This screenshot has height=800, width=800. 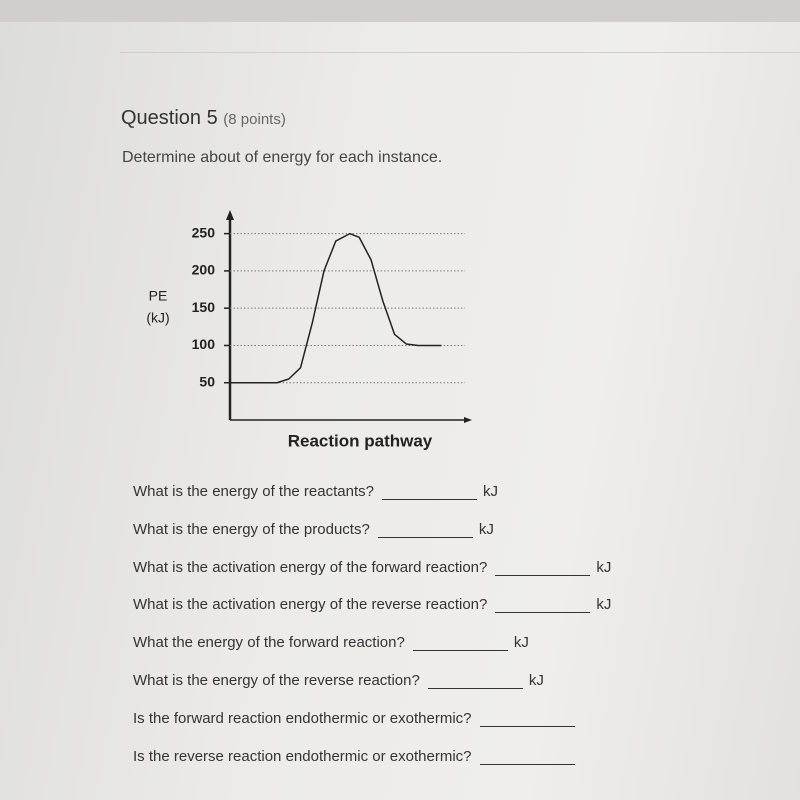 What do you see at coordinates (204, 270) in the screenshot?
I see `y-tick-label: 200` at bounding box center [204, 270].